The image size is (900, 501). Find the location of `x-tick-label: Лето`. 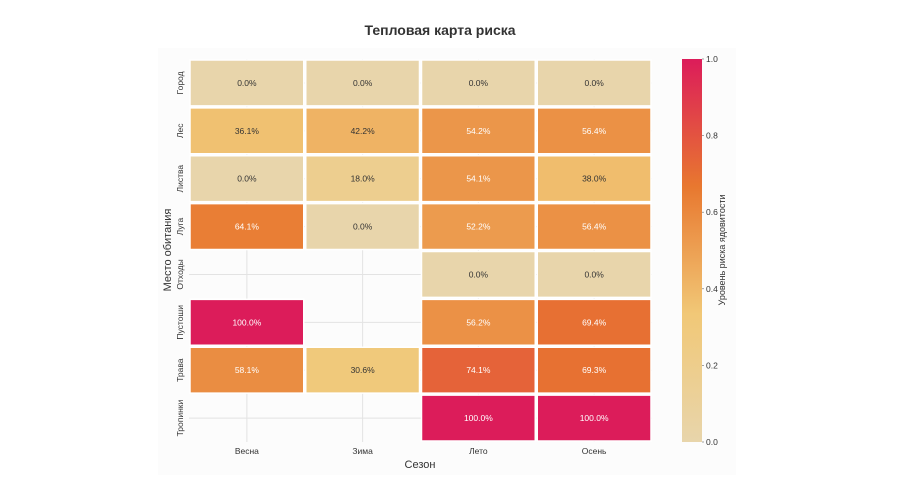

x-tick-label: Лето is located at coordinates (478, 451).